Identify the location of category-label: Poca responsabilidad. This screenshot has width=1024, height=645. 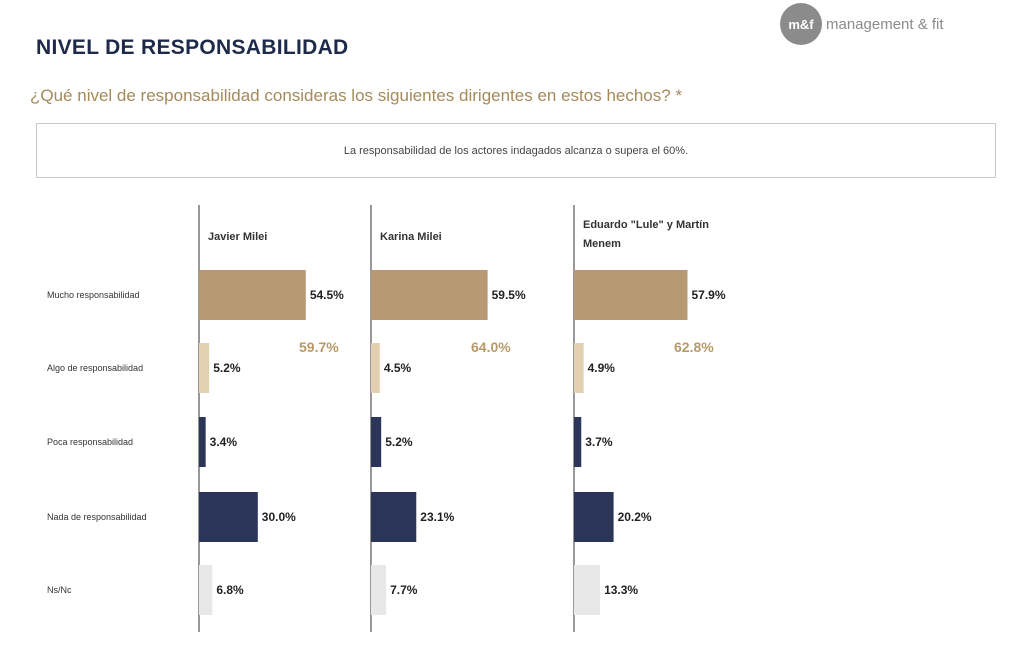
(90, 442).